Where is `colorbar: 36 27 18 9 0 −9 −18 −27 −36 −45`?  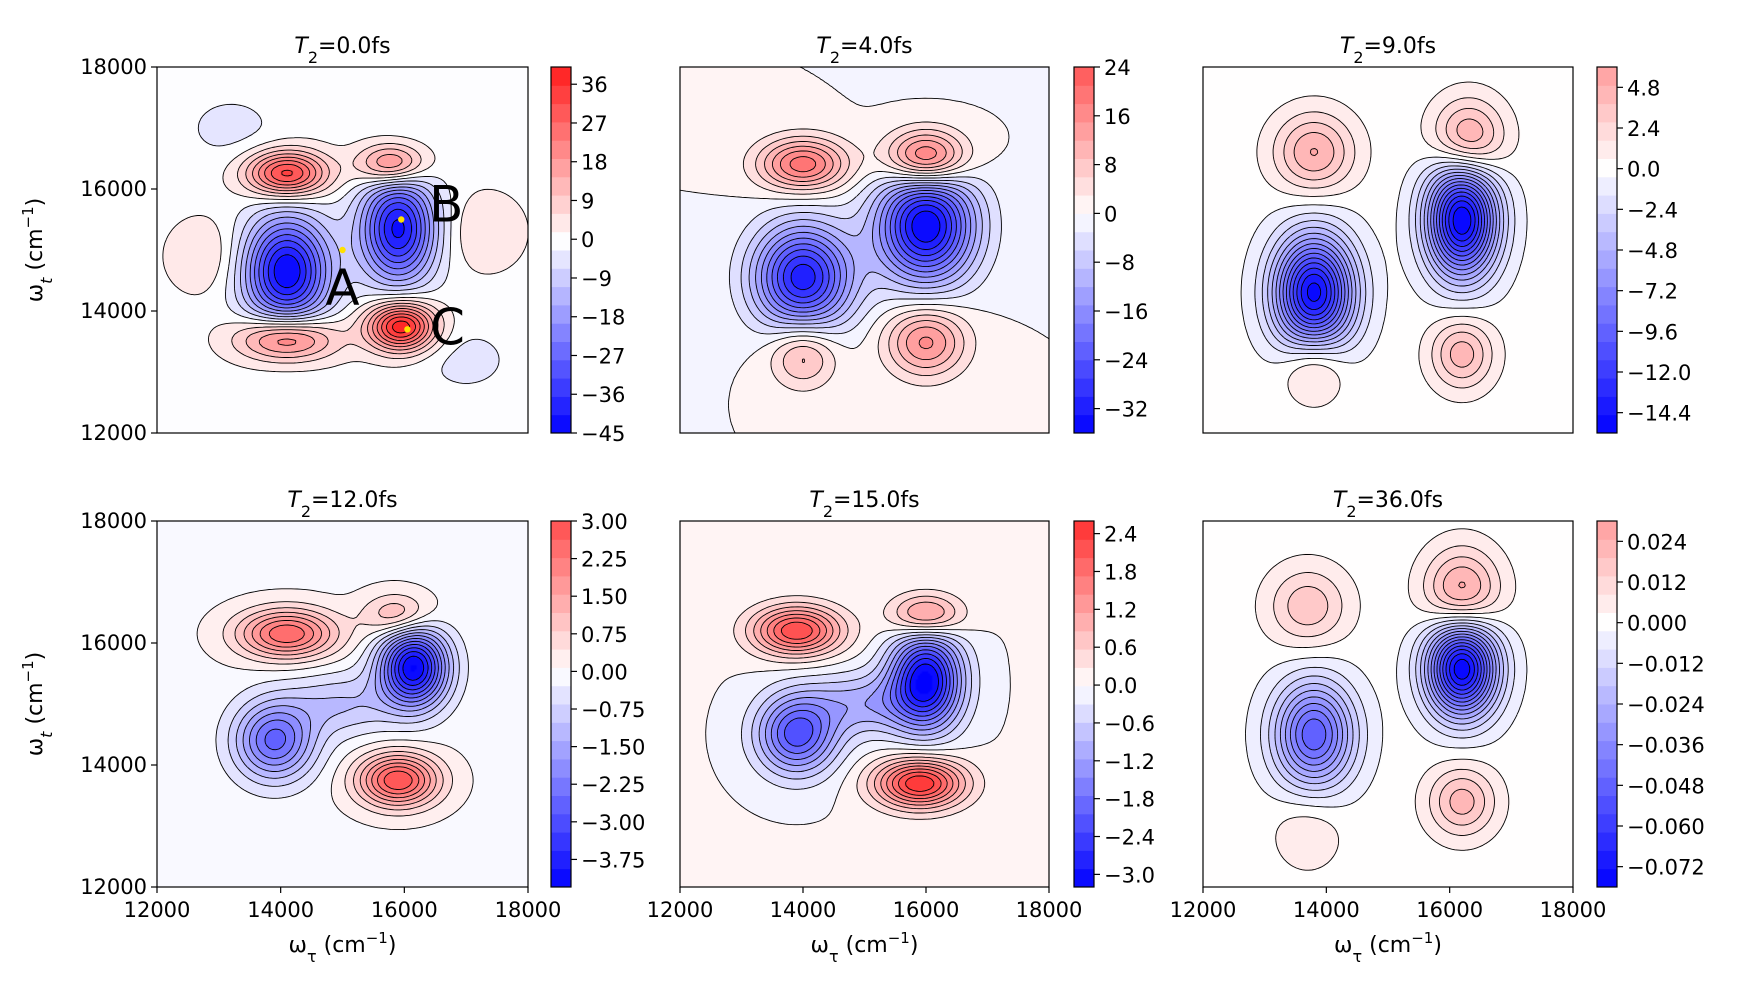
colorbar: 36 27 18 9 0 −9 −18 −27 −36 −45 is located at coordinates (587, 256).